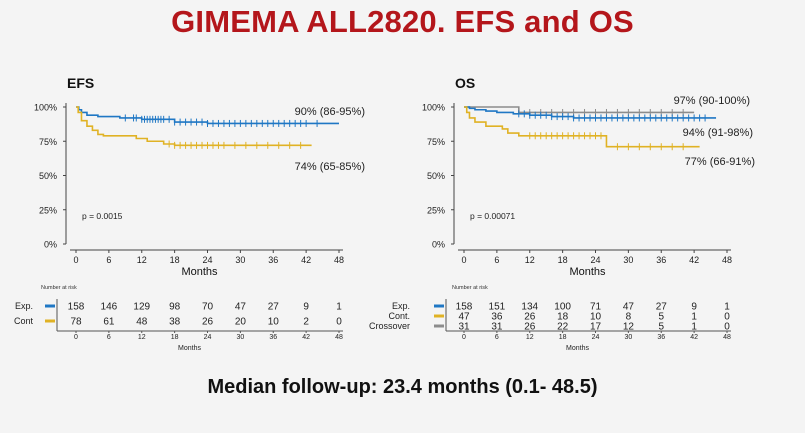 The image size is (805, 433). What do you see at coordinates (582, 127) in the screenshot?
I see `series-line-cont` at bounding box center [582, 127].